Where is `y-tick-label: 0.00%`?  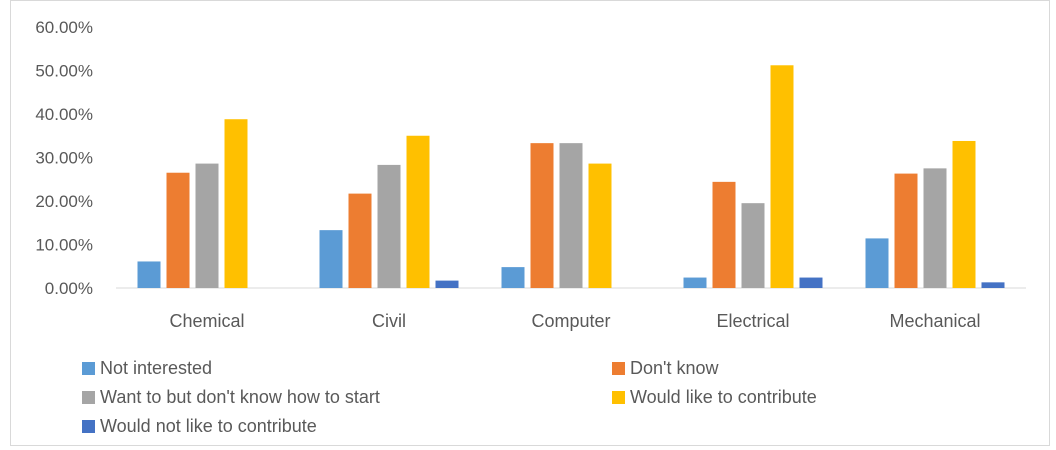
y-tick-label: 0.00% is located at coordinates (69, 288).